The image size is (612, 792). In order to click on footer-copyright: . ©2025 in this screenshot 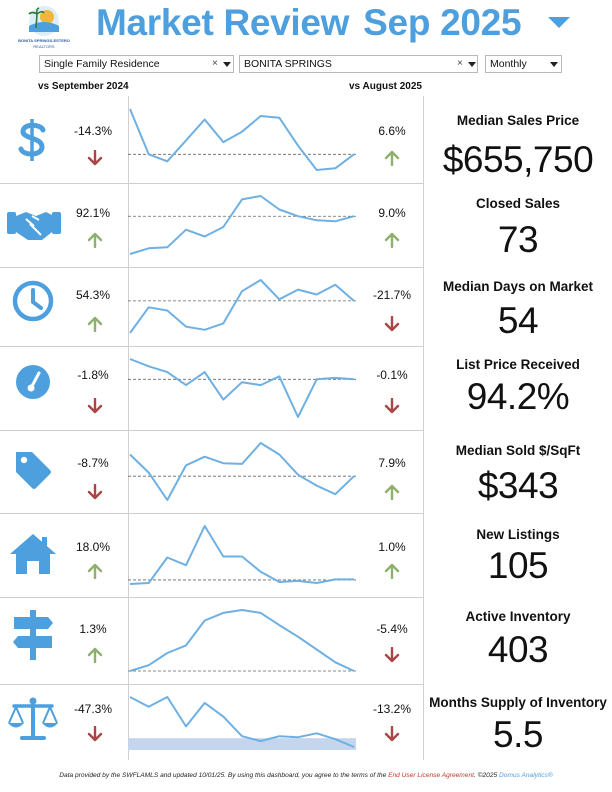, I will do `click(486, 775)`.